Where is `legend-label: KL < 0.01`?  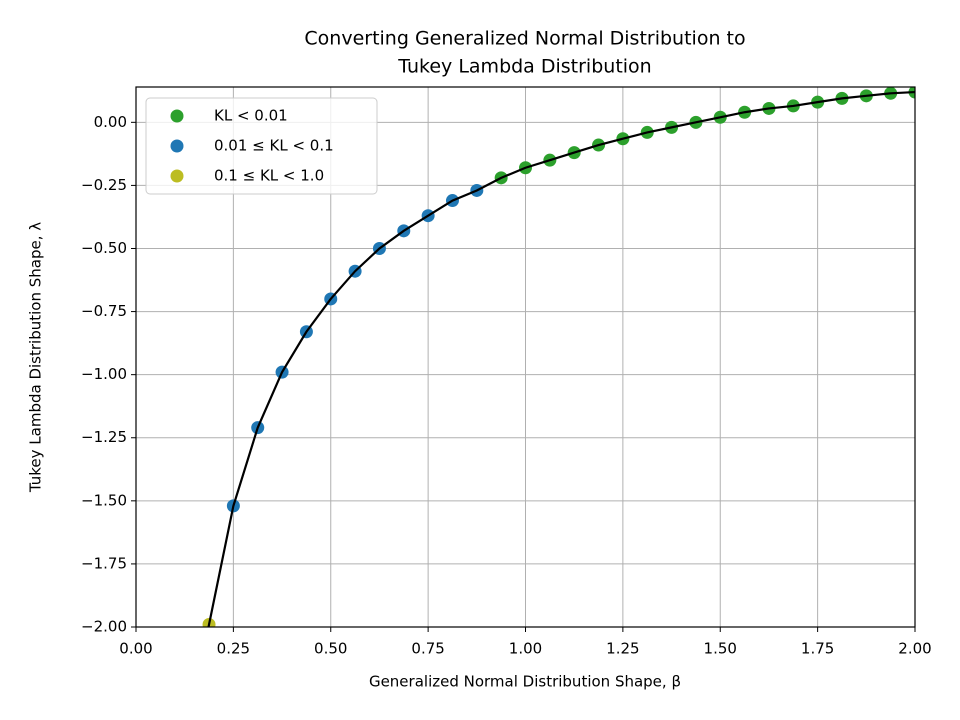 legend-label: KL < 0.01 is located at coordinates (251, 116).